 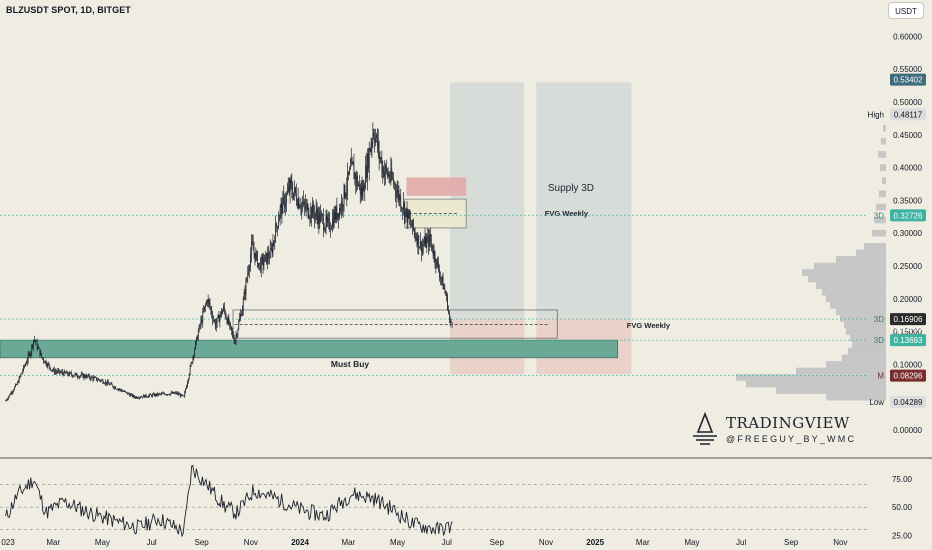 What do you see at coordinates (811, 262) in the screenshot?
I see `volume-profile` at bounding box center [811, 262].